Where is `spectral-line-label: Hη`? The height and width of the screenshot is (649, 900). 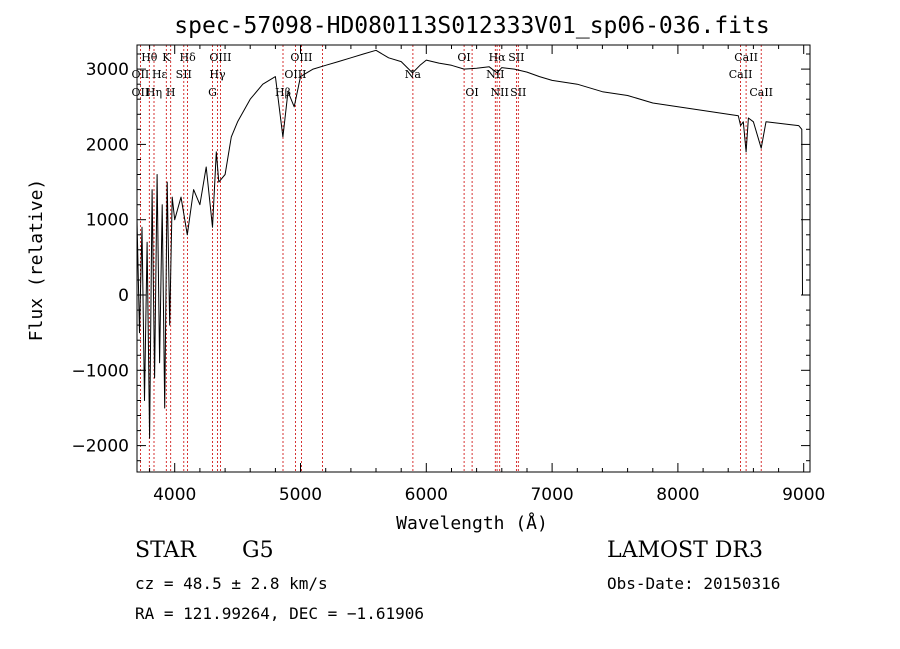 spectral-line-label: Hη is located at coordinates (154, 92).